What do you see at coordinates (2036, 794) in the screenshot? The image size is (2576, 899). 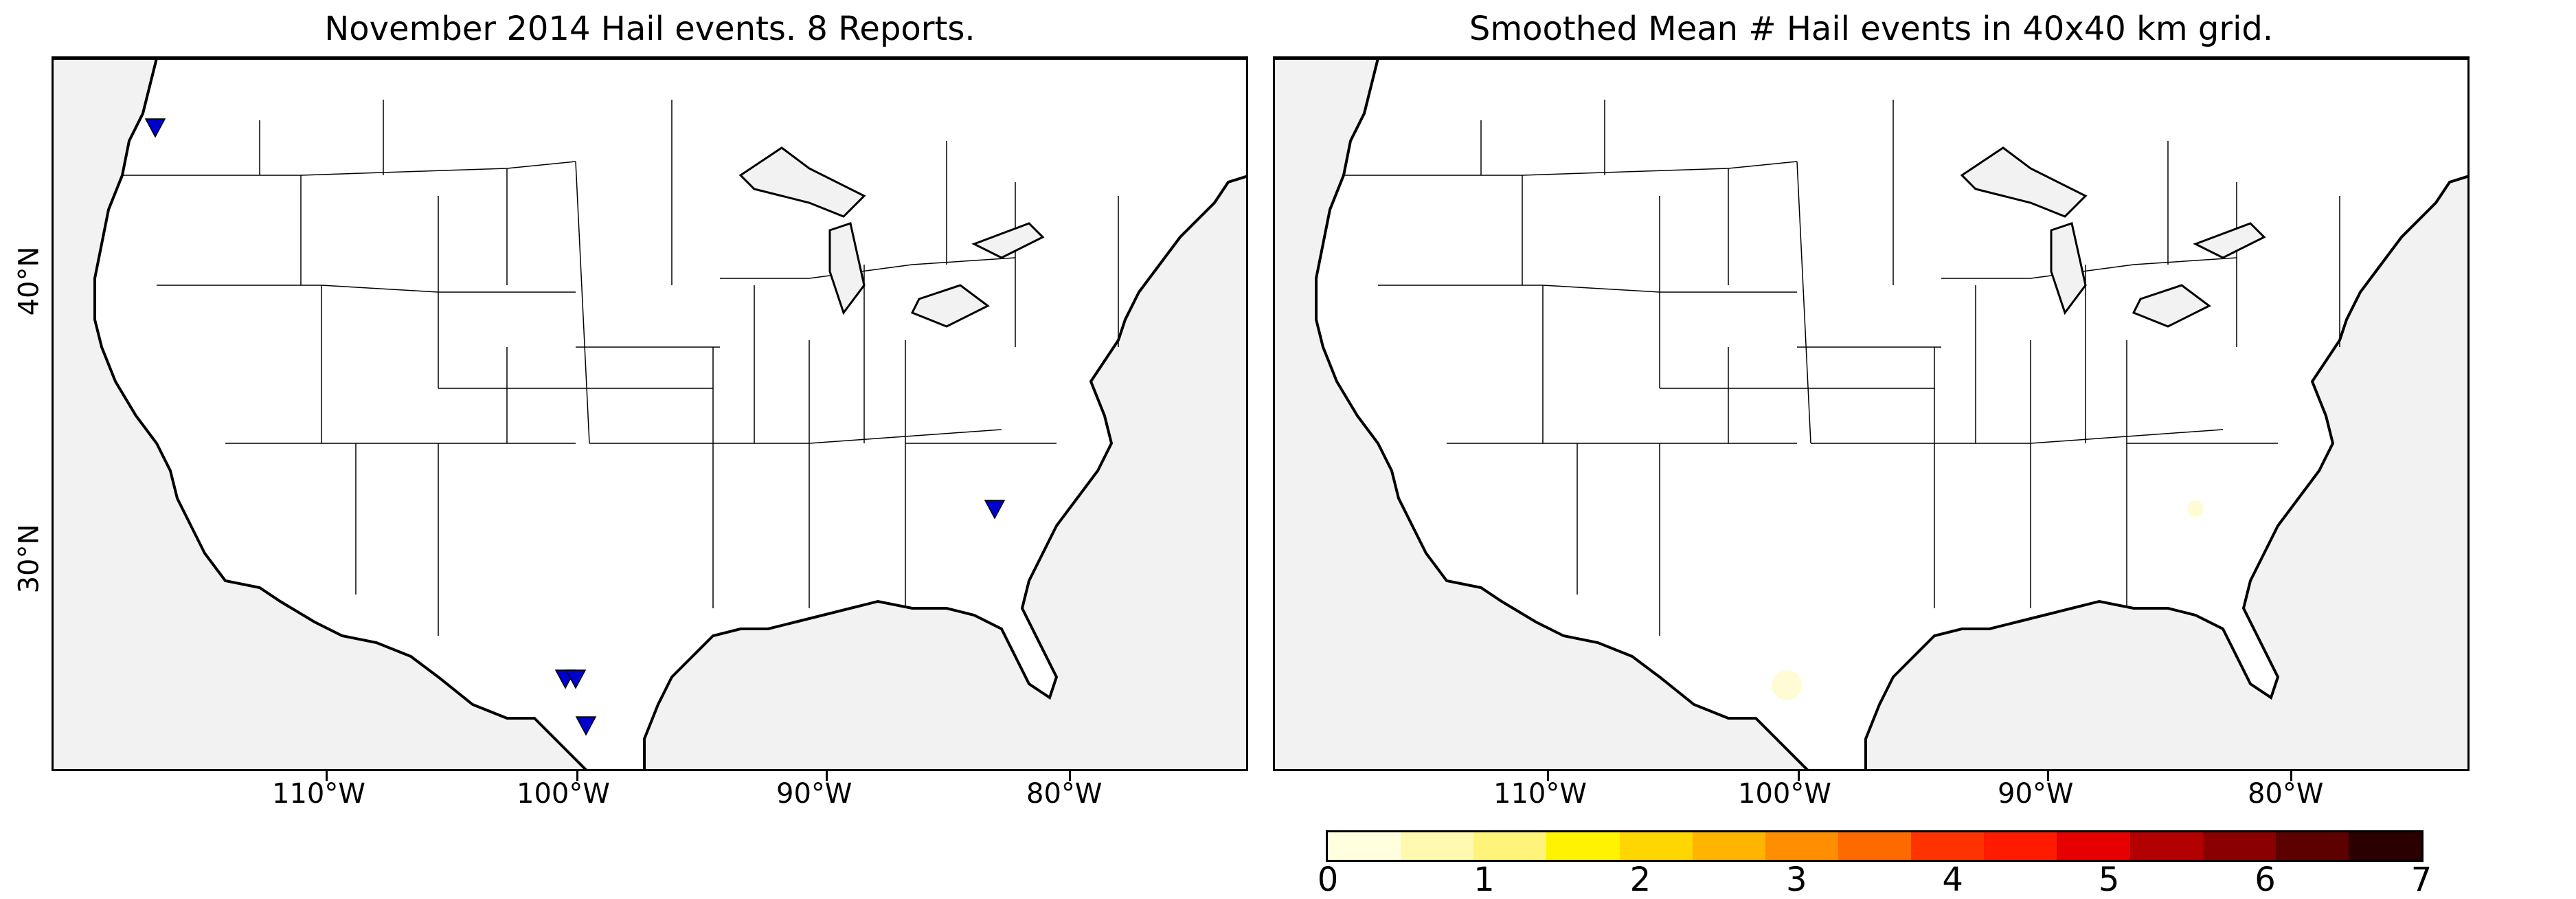 I see `right-lon-label-90w: 90°W` at bounding box center [2036, 794].